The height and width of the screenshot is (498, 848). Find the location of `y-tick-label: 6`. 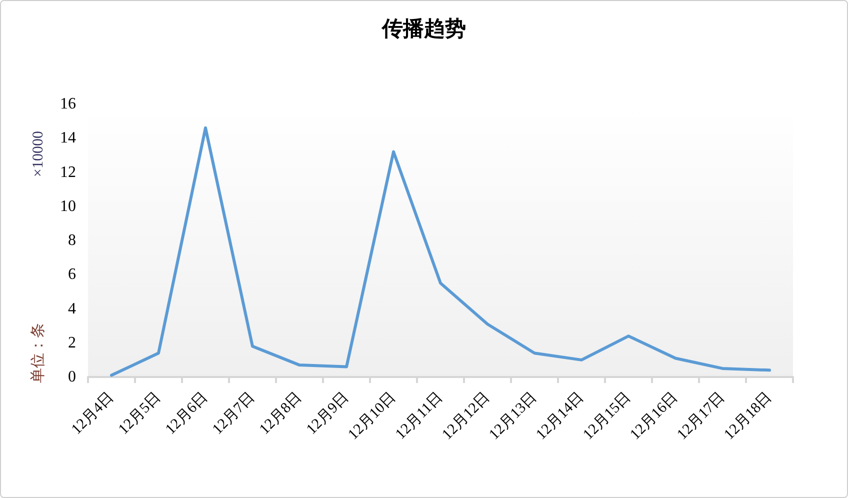

y-tick-label: 6 is located at coordinates (72, 275).